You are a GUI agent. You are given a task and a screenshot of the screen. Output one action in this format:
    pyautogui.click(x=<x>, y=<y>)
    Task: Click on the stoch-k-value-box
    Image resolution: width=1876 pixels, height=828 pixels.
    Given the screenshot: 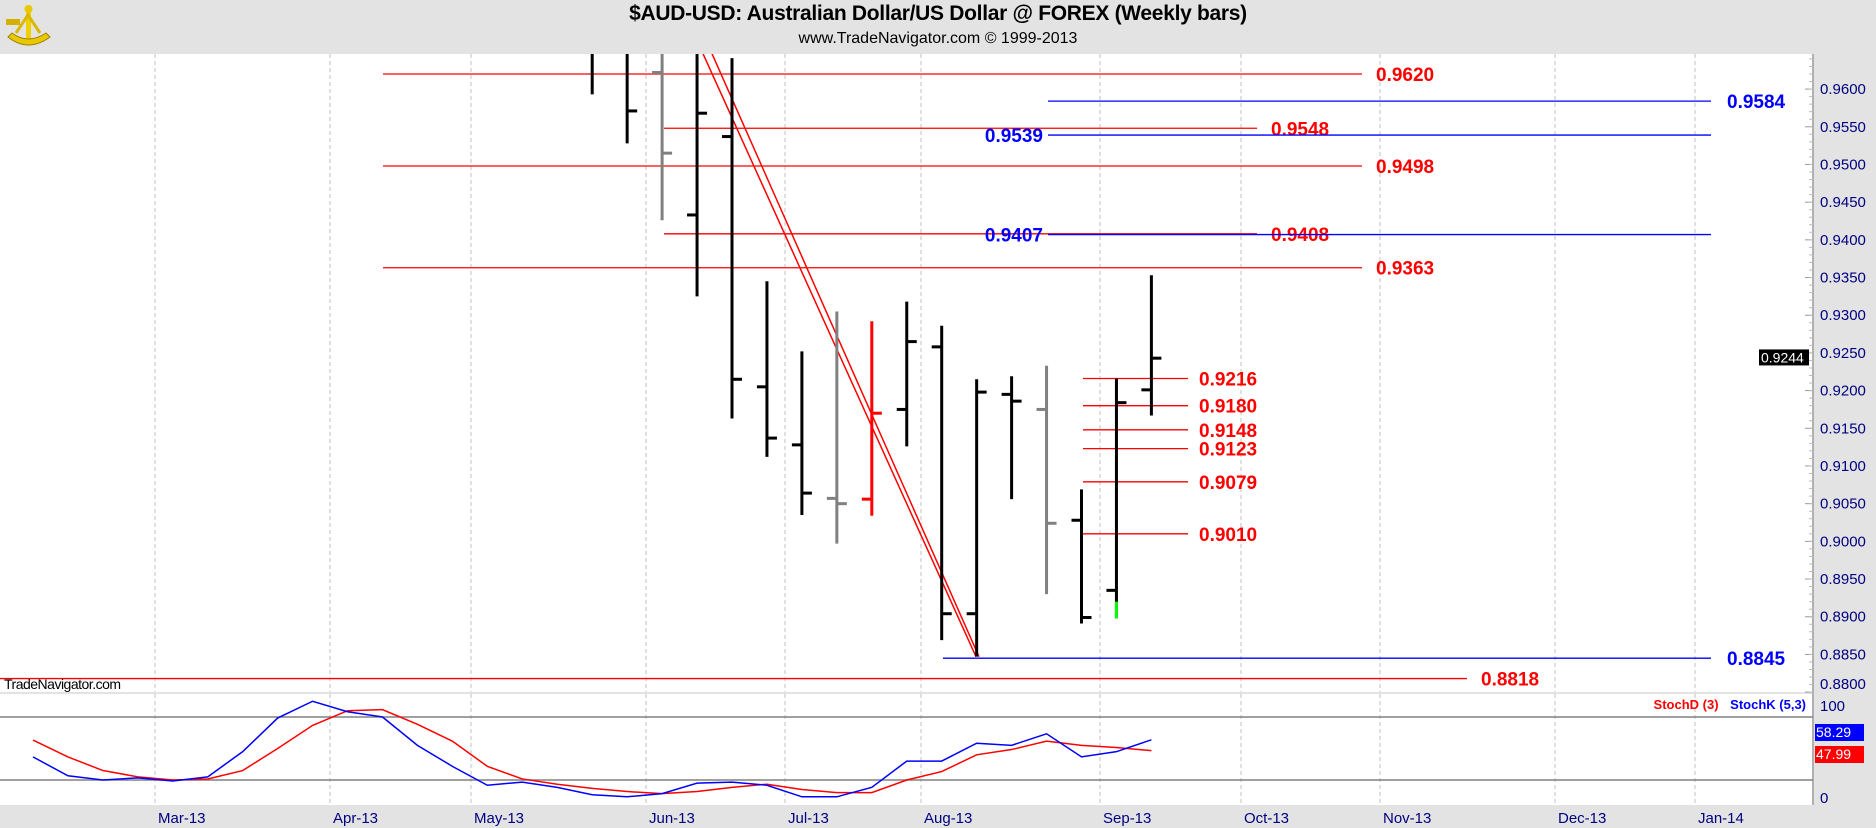 What is the action you would take?
    pyautogui.click(x=1839, y=732)
    